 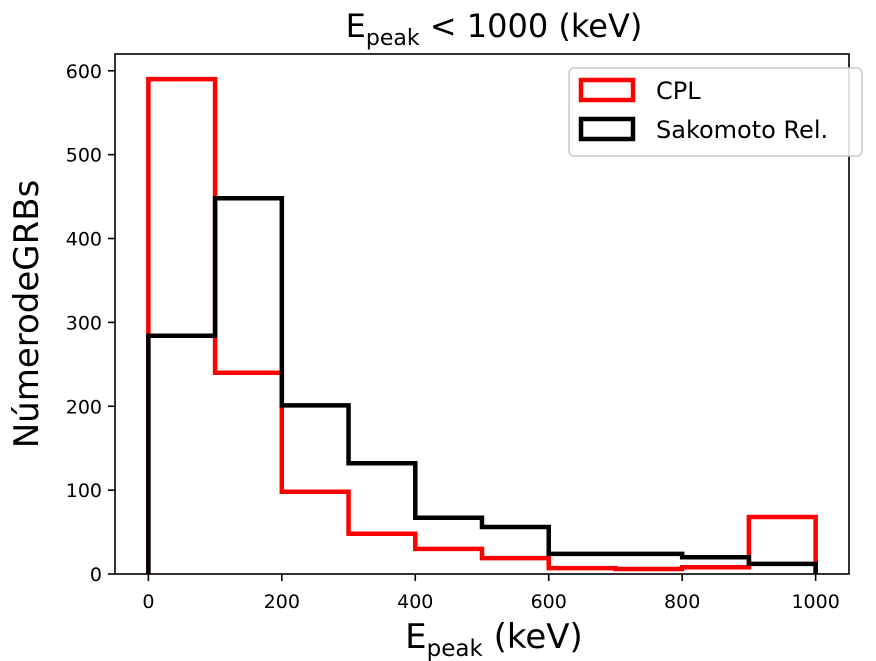 What do you see at coordinates (84, 72) in the screenshot?
I see `y-tick-label: 600` at bounding box center [84, 72].